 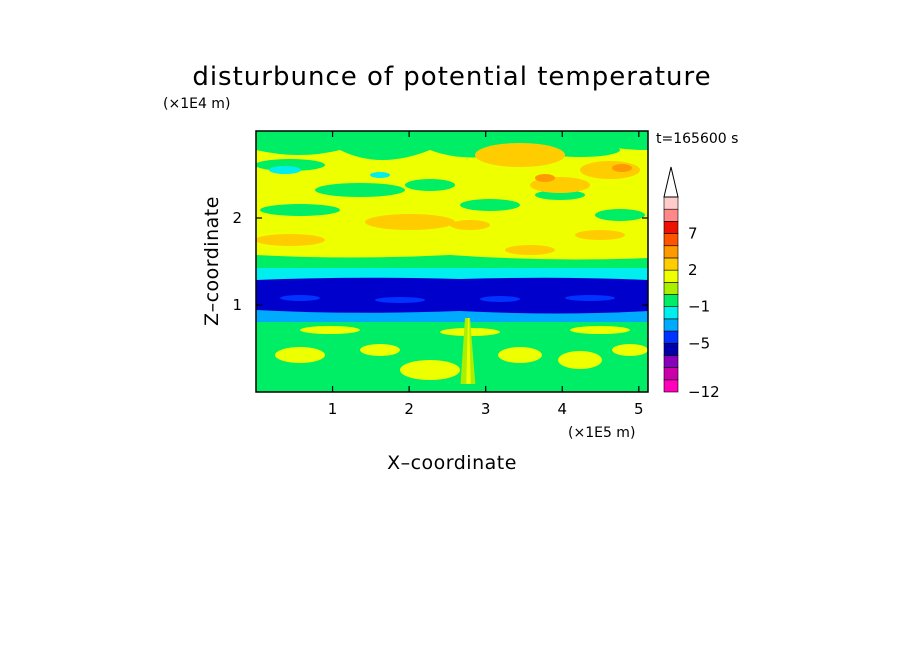 What do you see at coordinates (562, 409) in the screenshot?
I see `x-tick-label: 4` at bounding box center [562, 409].